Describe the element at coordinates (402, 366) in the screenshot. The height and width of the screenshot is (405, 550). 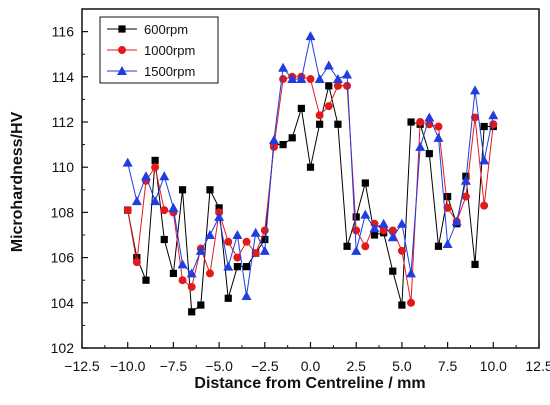
I see `x-tick-label: 5.0` at that location.